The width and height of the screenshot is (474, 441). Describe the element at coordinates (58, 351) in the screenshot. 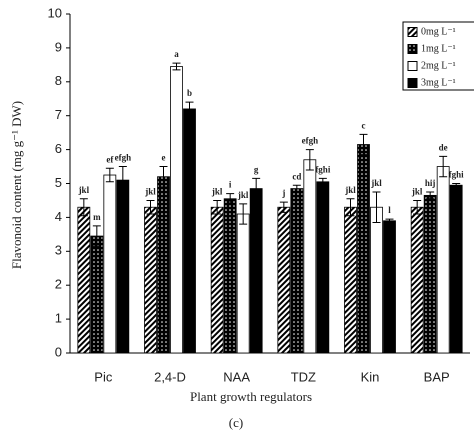

I see `y-tick-label: 0` at that location.